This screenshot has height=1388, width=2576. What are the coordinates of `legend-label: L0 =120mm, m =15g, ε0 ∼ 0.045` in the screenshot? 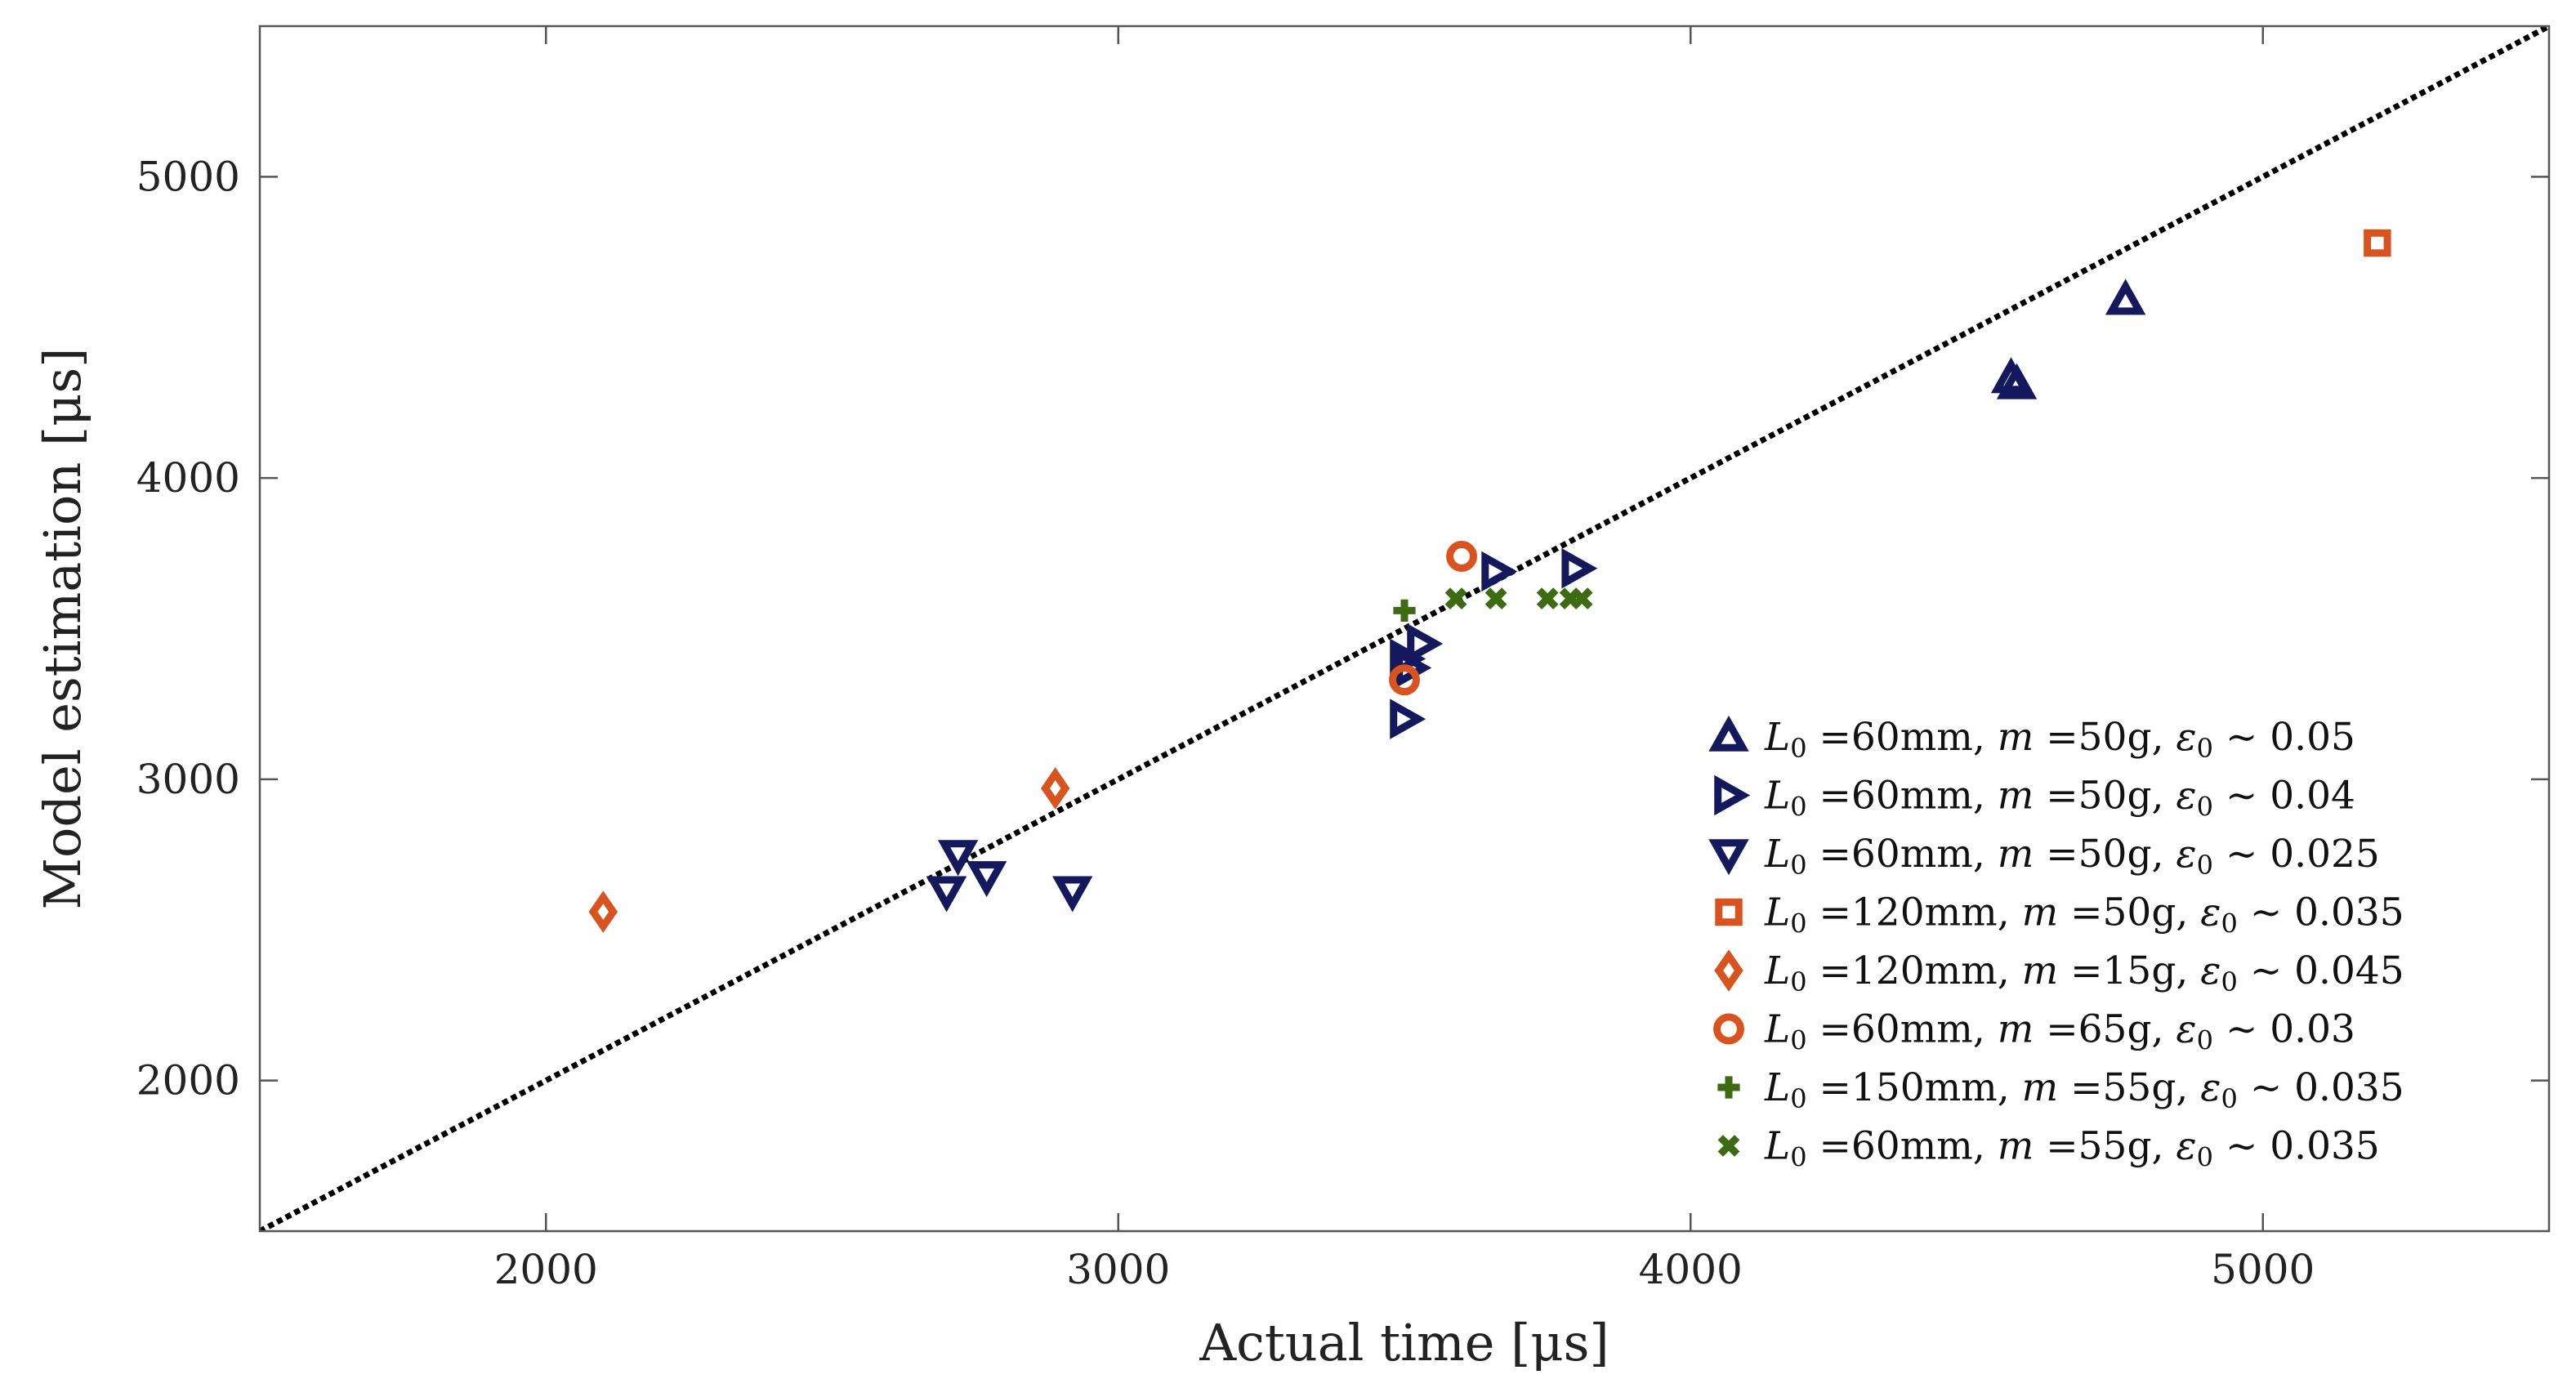 It's located at (2084, 973).